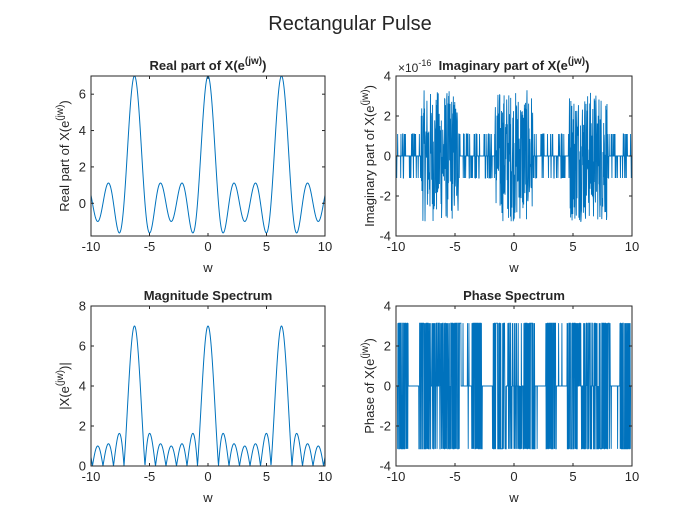  Describe the element at coordinates (349, 24) in the screenshot. I see `figure-suptitle: Rectangular Pulse` at that location.